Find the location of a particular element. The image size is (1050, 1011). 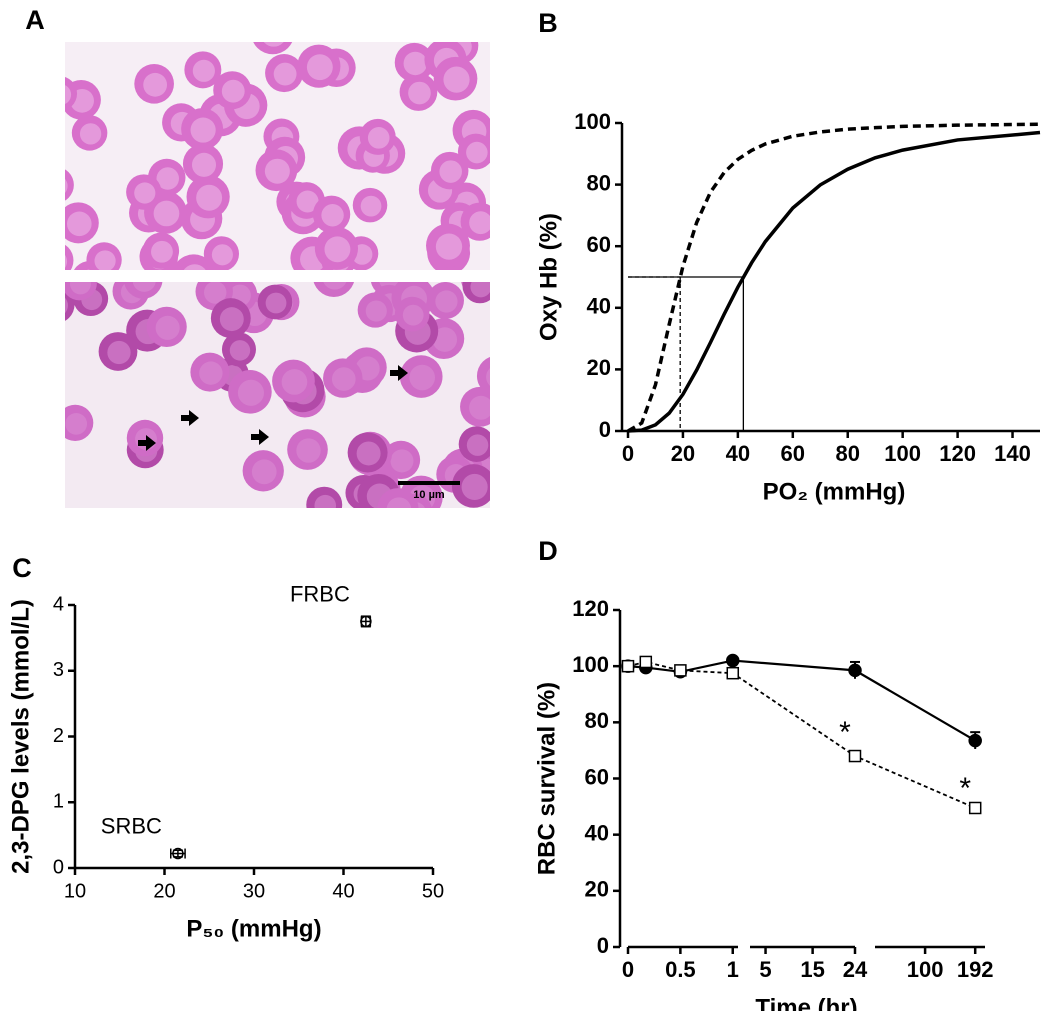

panel-label: C is located at coordinates (22, 568).